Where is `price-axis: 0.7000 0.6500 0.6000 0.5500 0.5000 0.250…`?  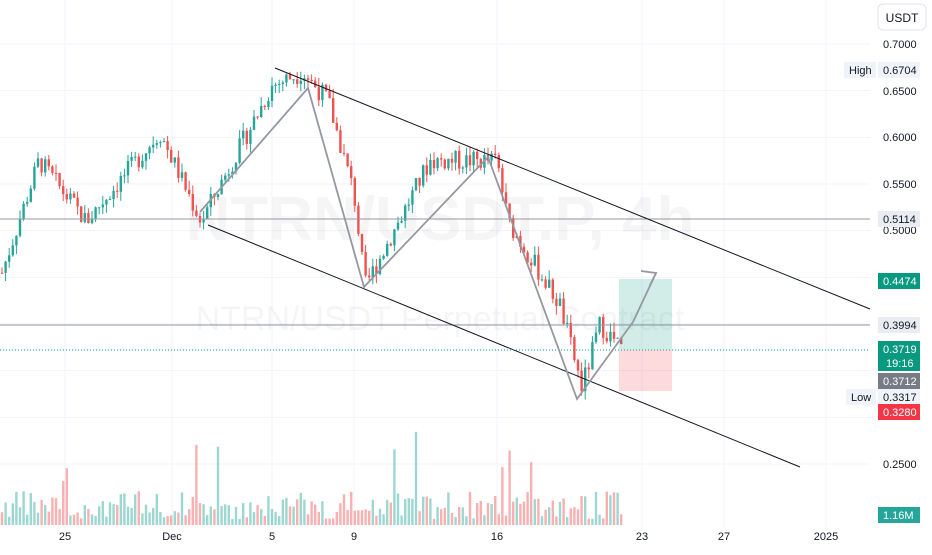
price-axis: 0.7000 0.6500 0.6000 0.5500 0.5000 0.250… is located at coordinates (900, 255).